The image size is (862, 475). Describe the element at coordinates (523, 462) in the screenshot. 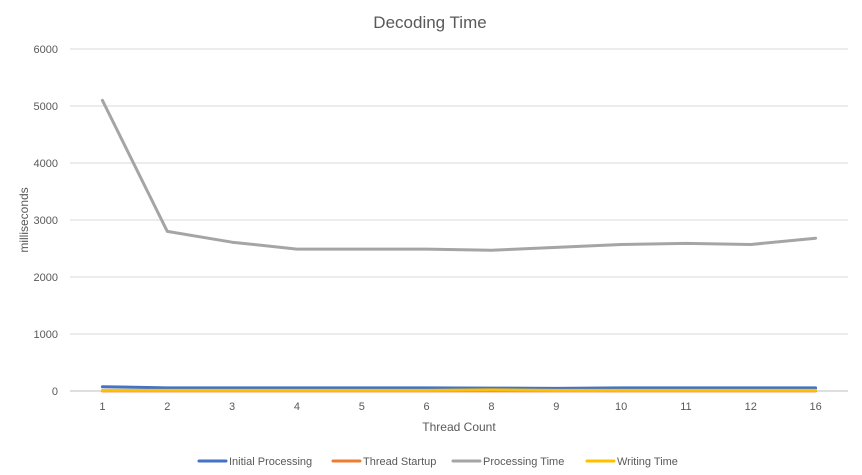

I see `legend-label: Processing Time` at that location.